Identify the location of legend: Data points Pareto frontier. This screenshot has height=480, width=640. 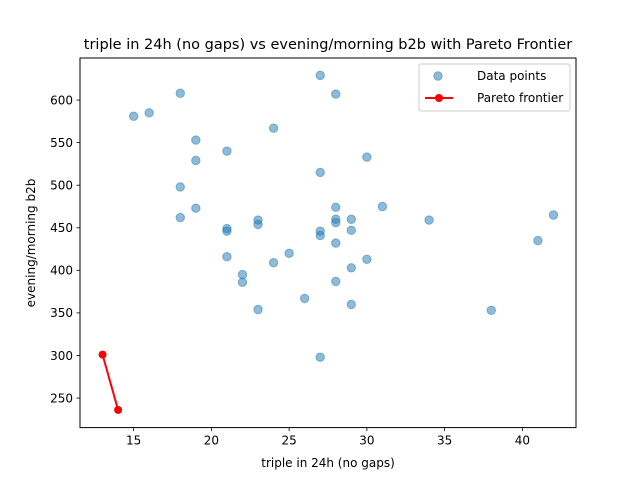
(494, 87).